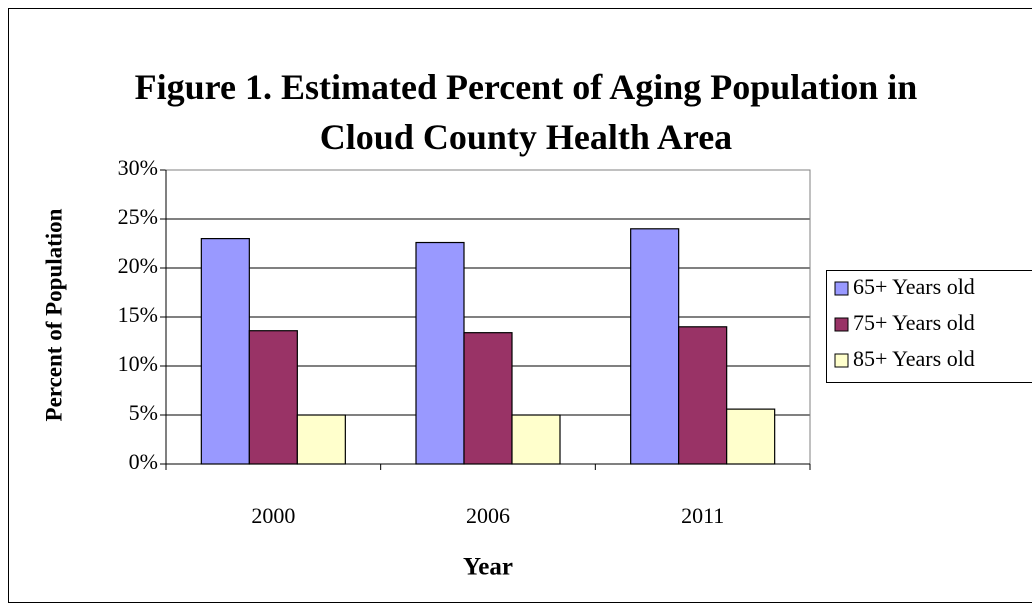 The image size is (1032, 611). What do you see at coordinates (488, 567) in the screenshot?
I see `x-axis-label: Year` at bounding box center [488, 567].